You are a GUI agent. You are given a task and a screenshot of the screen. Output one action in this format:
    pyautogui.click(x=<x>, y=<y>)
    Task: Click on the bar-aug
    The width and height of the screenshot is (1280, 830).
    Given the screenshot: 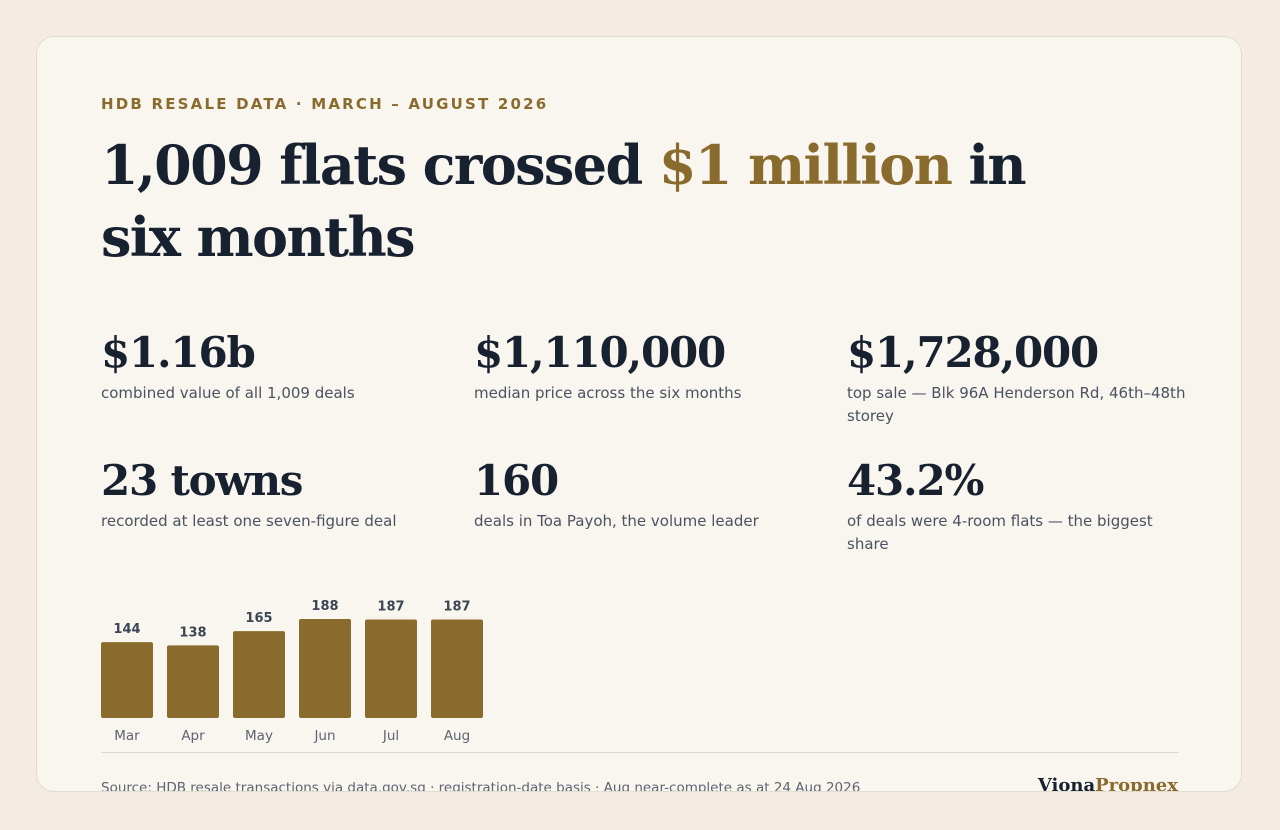 What is the action you would take?
    pyautogui.click(x=457, y=668)
    